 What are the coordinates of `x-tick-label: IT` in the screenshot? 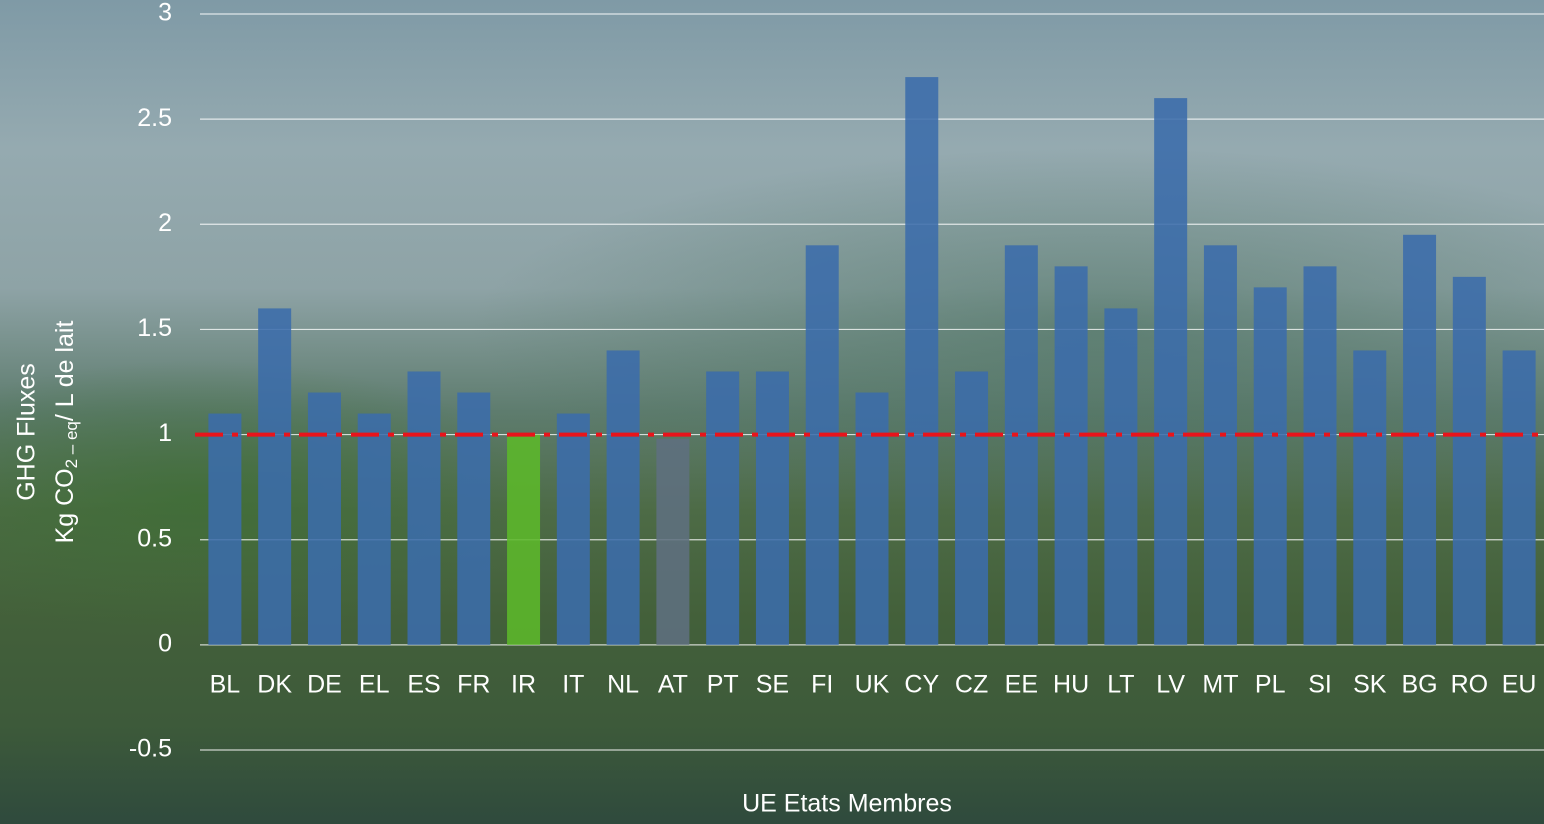 It's located at (573, 685).